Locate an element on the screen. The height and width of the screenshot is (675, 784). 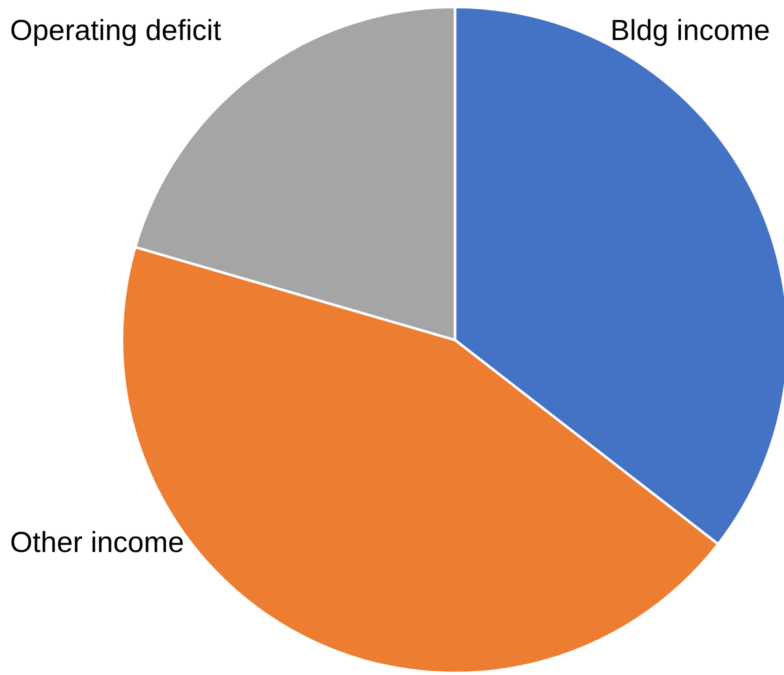
slice-label: Other income is located at coordinates (97, 543).